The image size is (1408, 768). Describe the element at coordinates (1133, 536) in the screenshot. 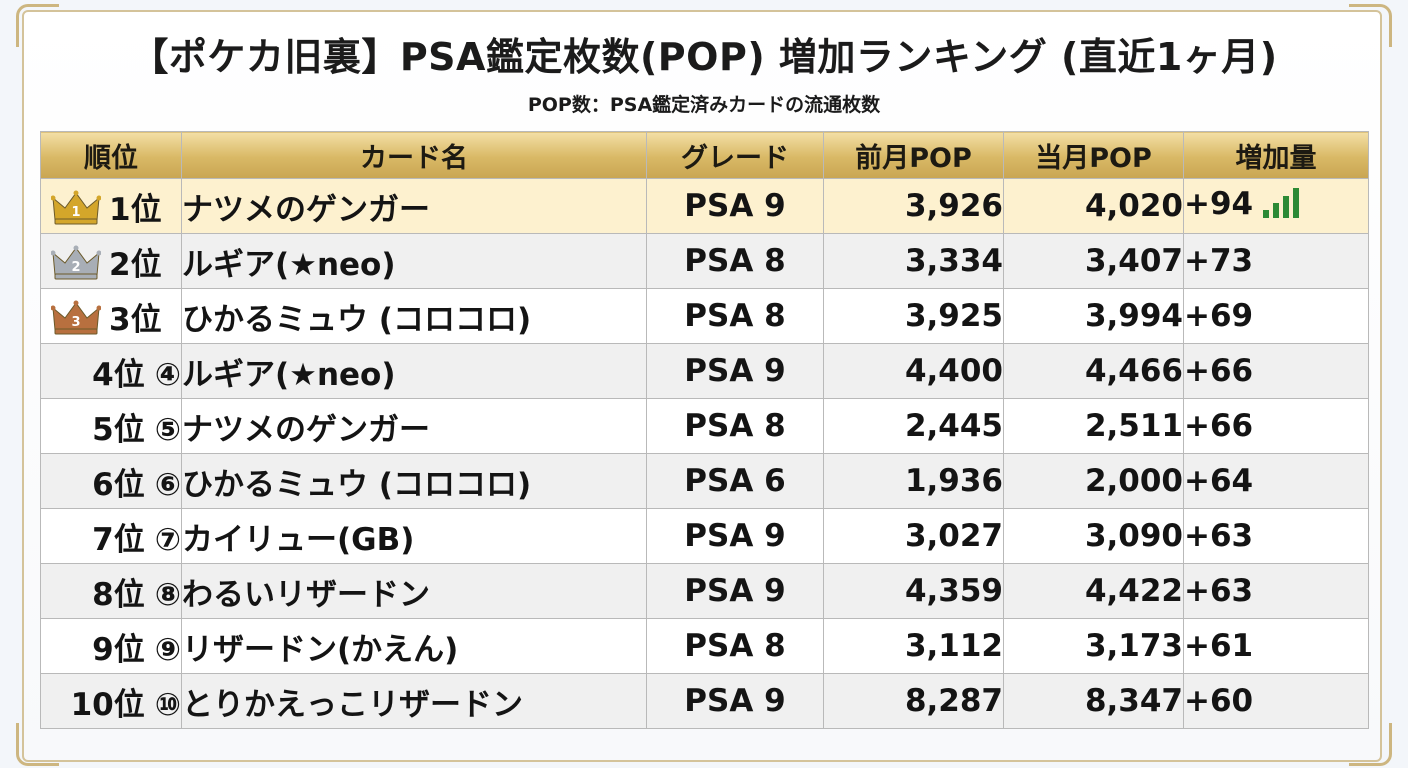

I see `curr-pop-value: 3,090` at that location.